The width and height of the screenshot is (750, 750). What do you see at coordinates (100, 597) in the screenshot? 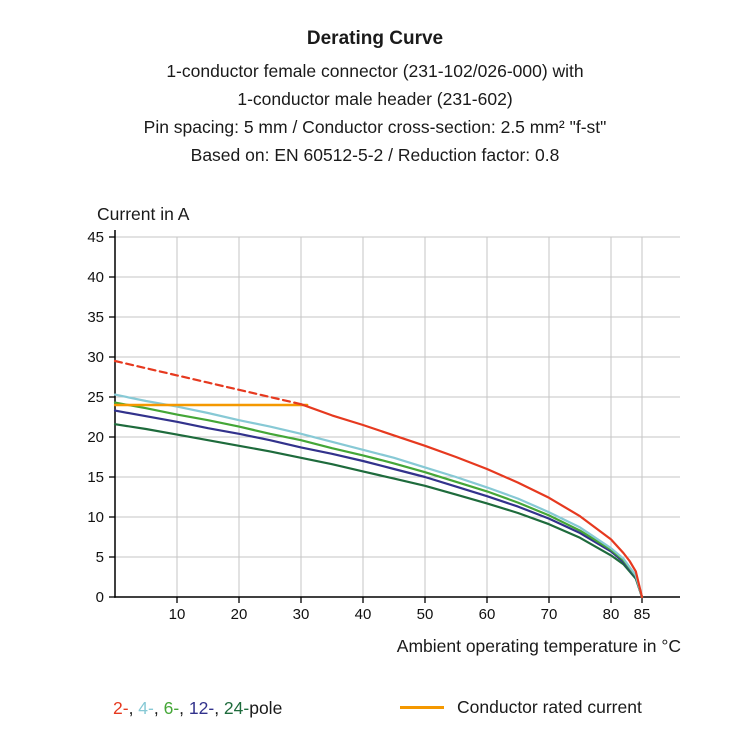
I see `y-tick-label-0: 0` at bounding box center [100, 597].